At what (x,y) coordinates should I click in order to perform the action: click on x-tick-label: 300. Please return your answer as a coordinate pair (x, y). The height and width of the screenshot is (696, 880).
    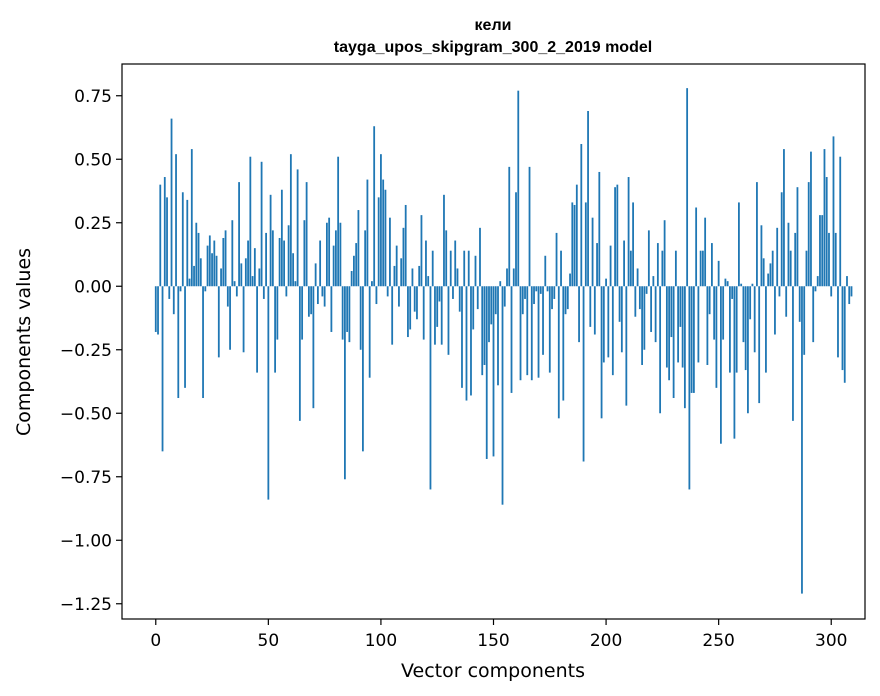
    Looking at the image, I should click on (831, 641).